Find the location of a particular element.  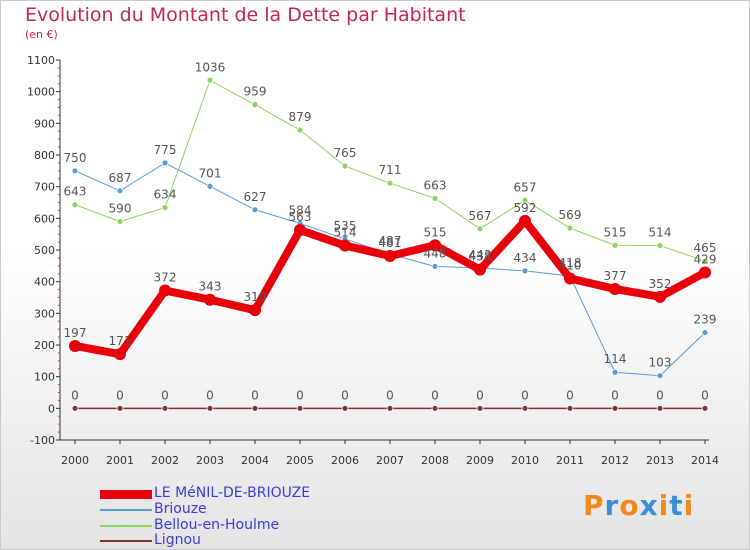

y-tick-label: 100 is located at coordinates (44, 377).